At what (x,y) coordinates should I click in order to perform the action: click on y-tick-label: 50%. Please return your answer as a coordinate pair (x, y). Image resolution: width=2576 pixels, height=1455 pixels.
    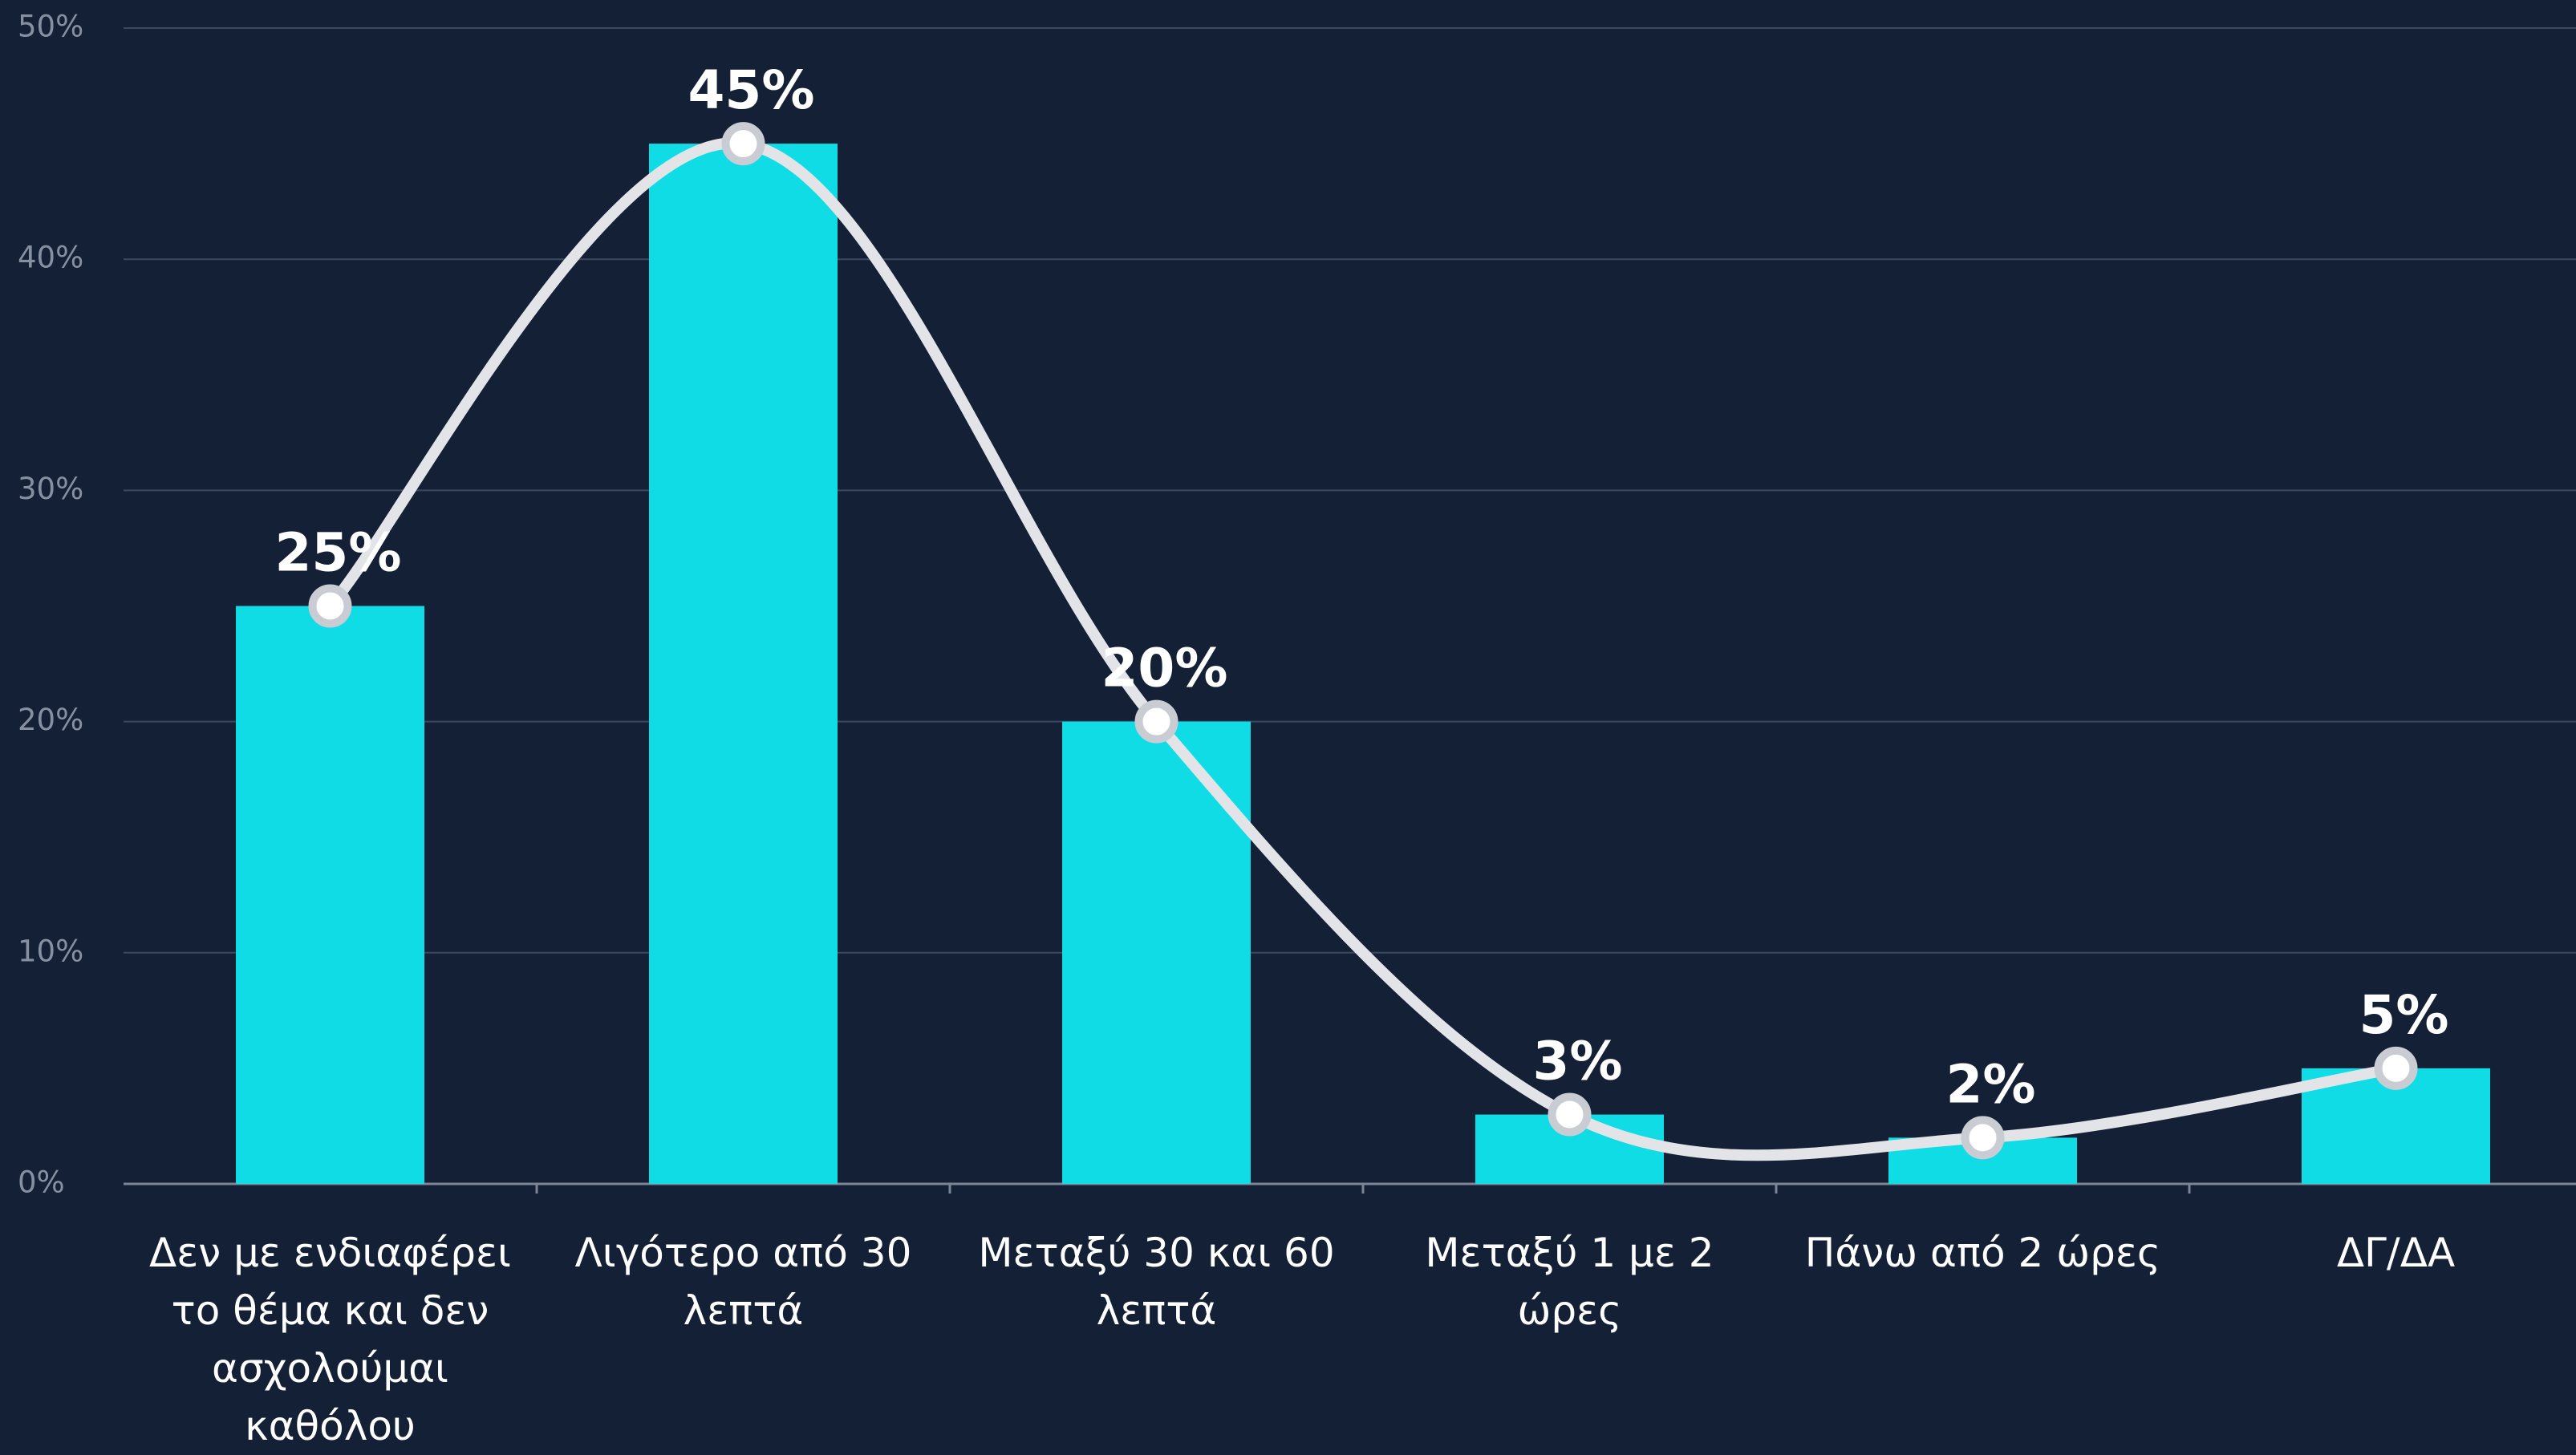
    Looking at the image, I should click on (50, 27).